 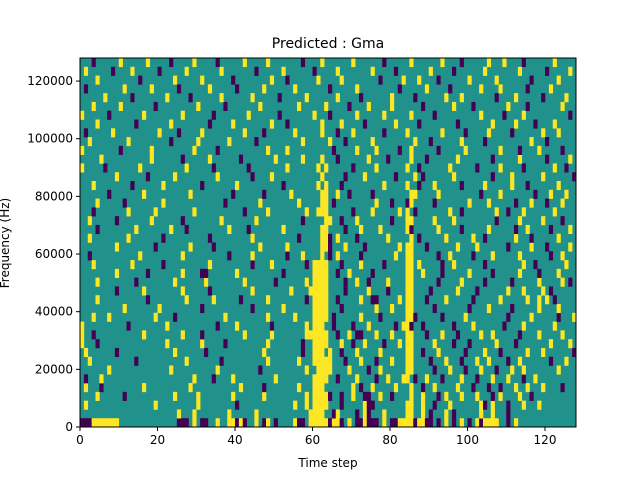 What do you see at coordinates (234, 440) in the screenshot?
I see `x-tick-label: 40` at bounding box center [234, 440].